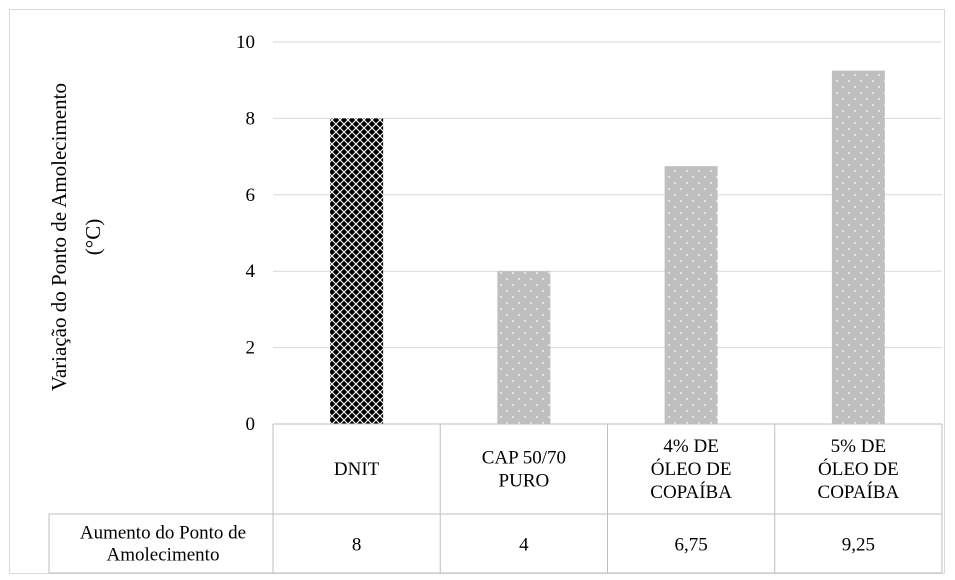 The height and width of the screenshot is (580, 955). What do you see at coordinates (163, 544) in the screenshot?
I see `table-row-header: Aumento do Ponto de Amolecimento` at bounding box center [163, 544].